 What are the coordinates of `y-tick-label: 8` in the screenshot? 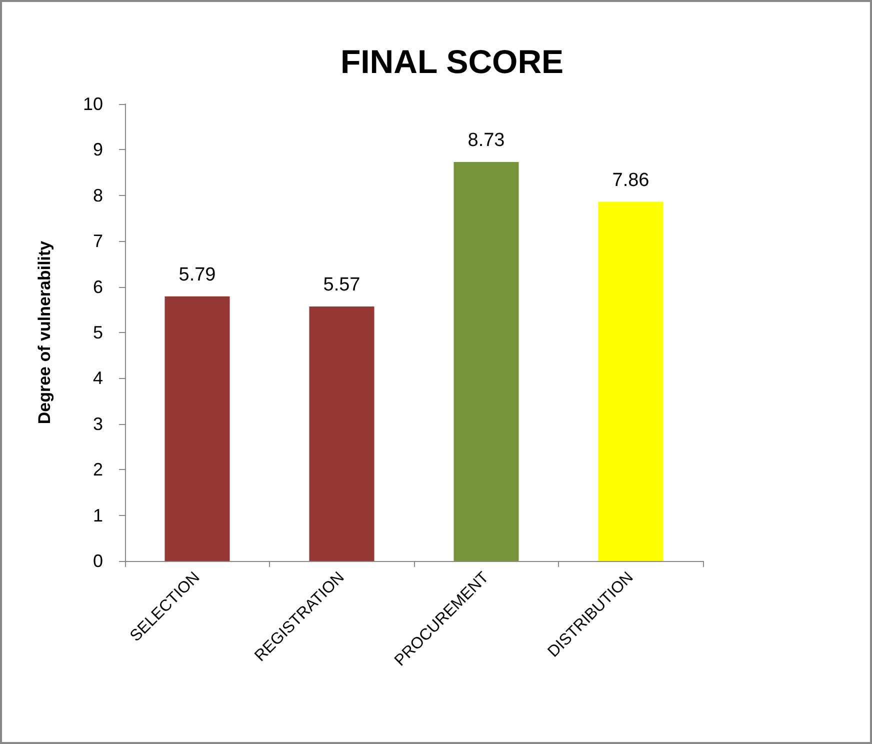 It's located at (97, 195).